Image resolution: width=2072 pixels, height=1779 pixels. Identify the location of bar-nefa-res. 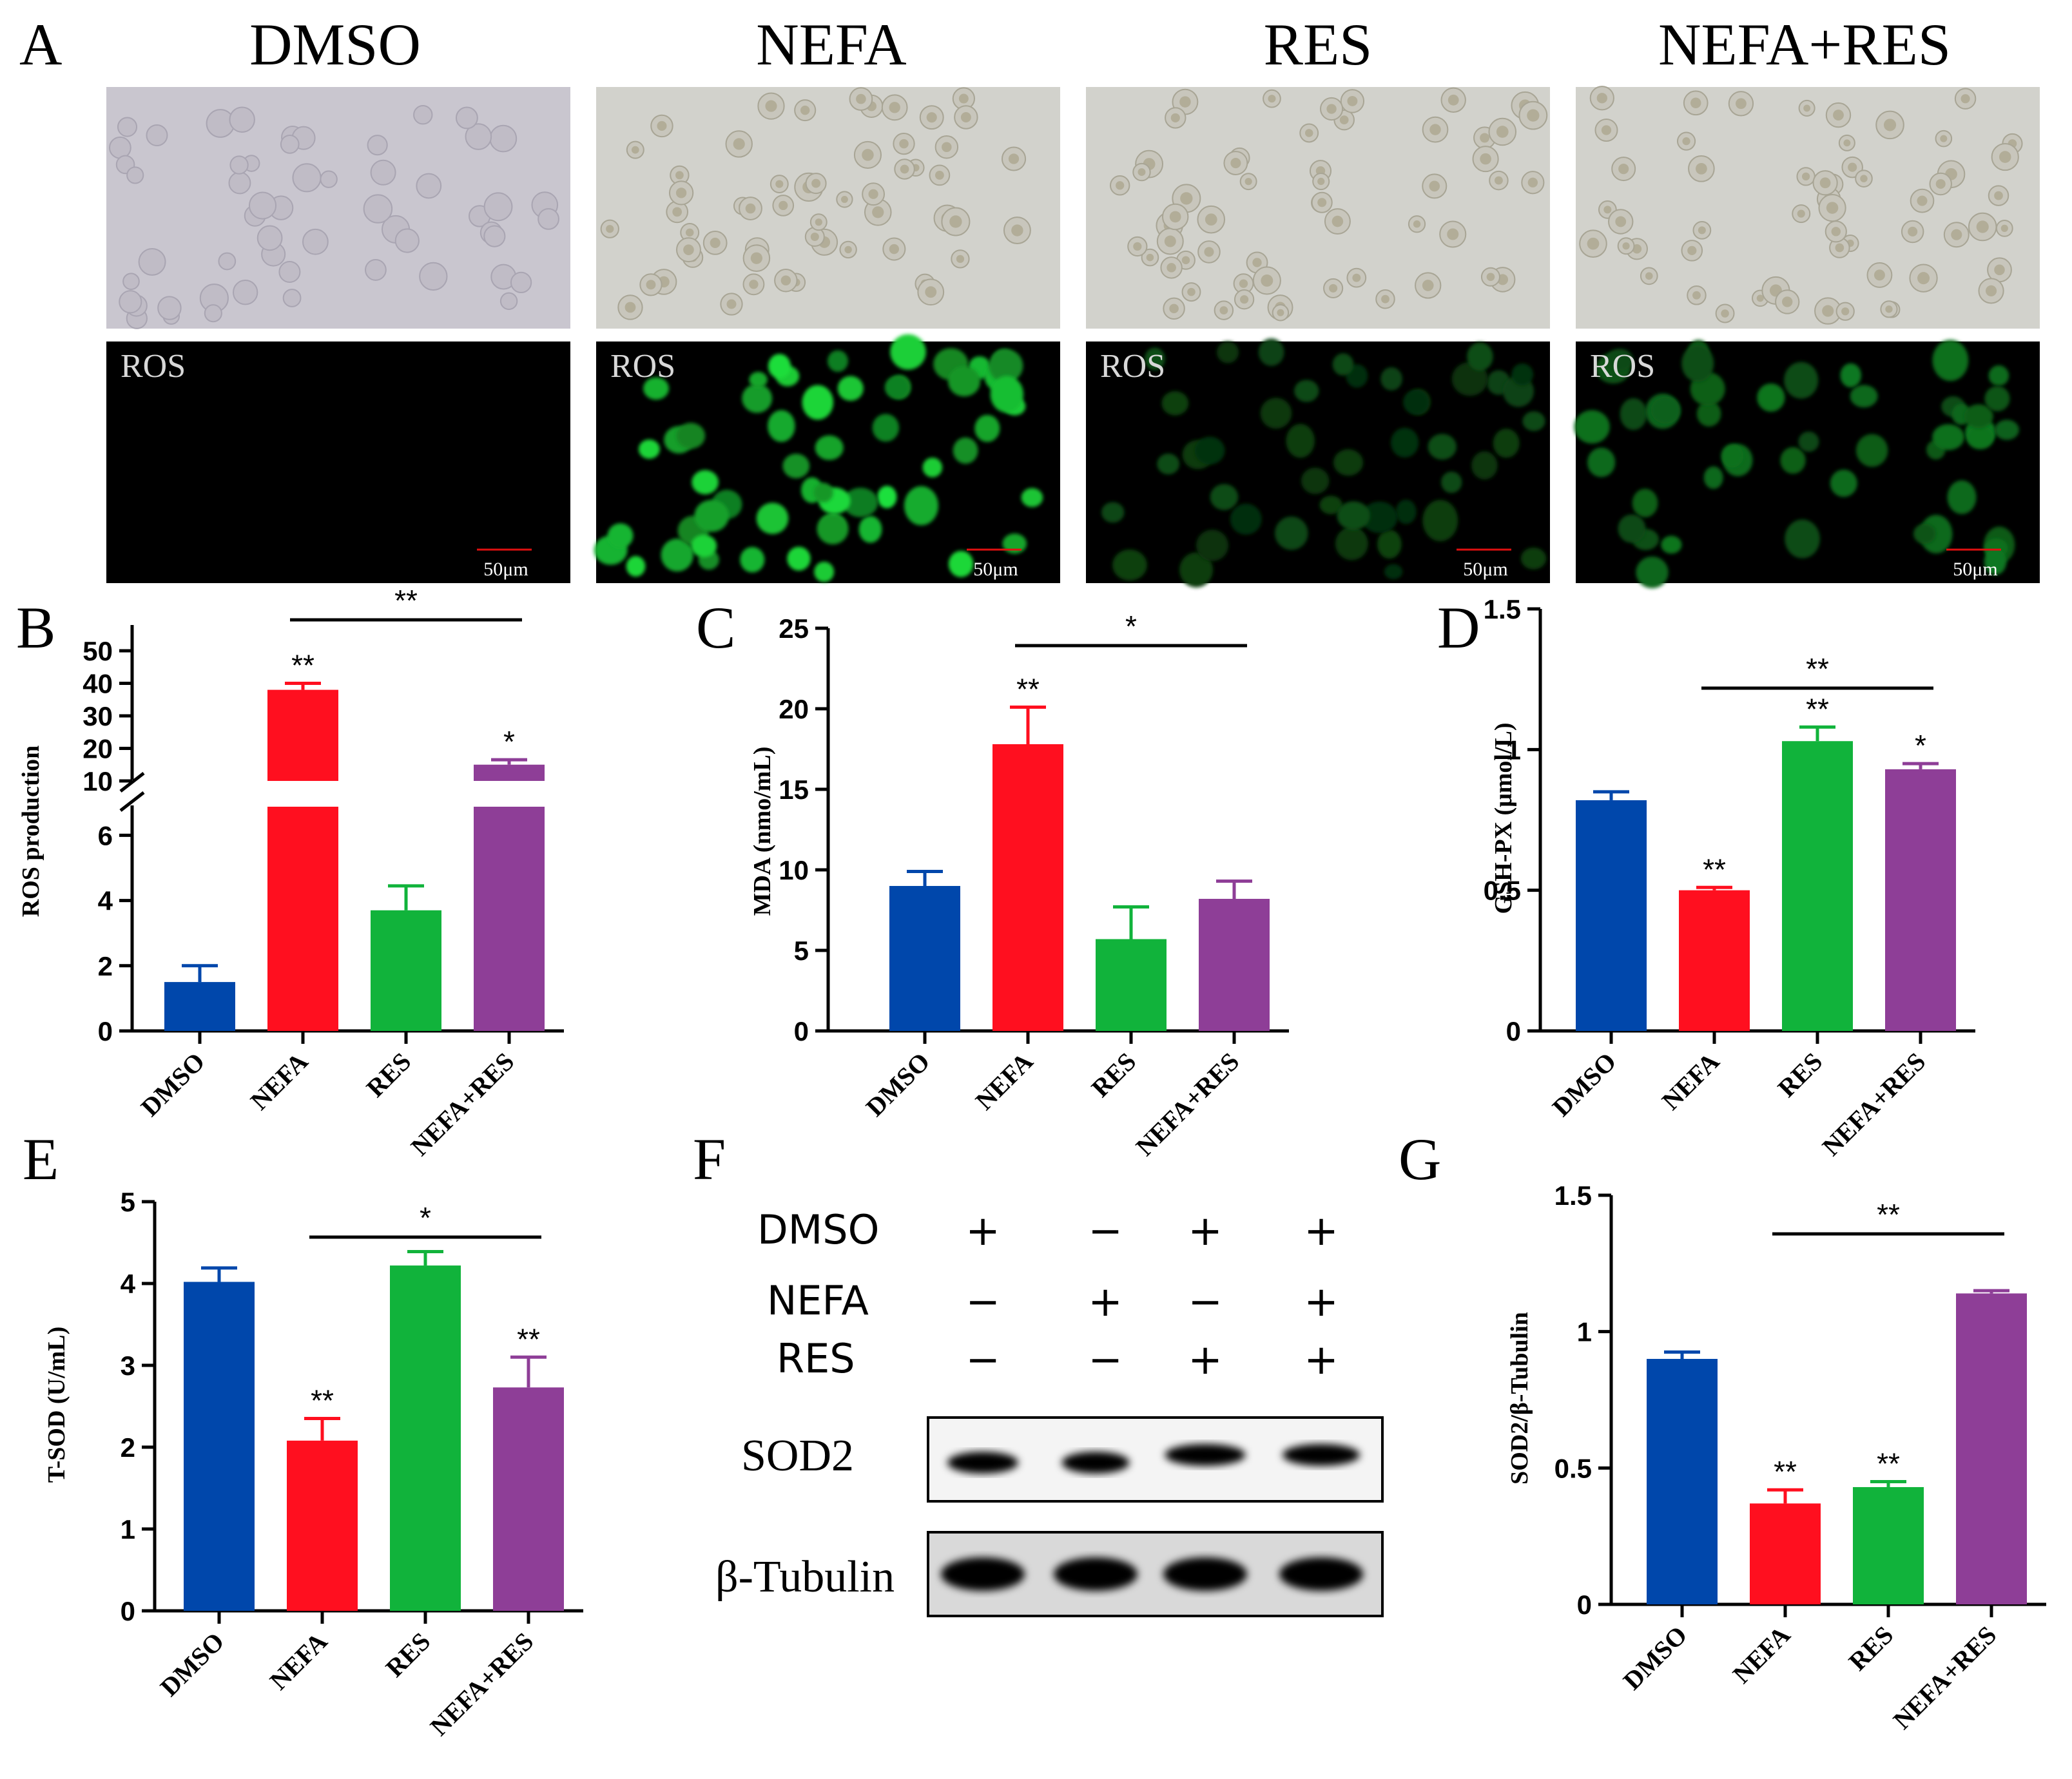
(1992, 1448).